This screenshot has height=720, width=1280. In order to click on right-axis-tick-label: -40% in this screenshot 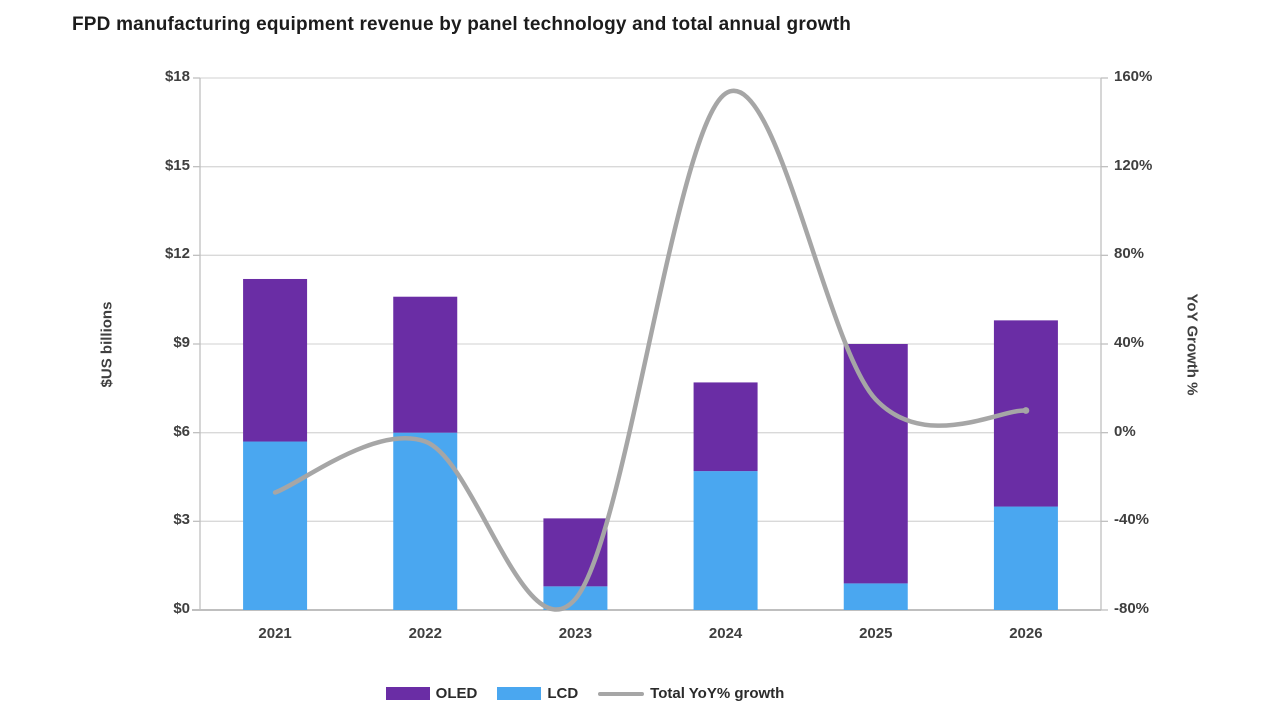, I will do `click(1132, 520)`.